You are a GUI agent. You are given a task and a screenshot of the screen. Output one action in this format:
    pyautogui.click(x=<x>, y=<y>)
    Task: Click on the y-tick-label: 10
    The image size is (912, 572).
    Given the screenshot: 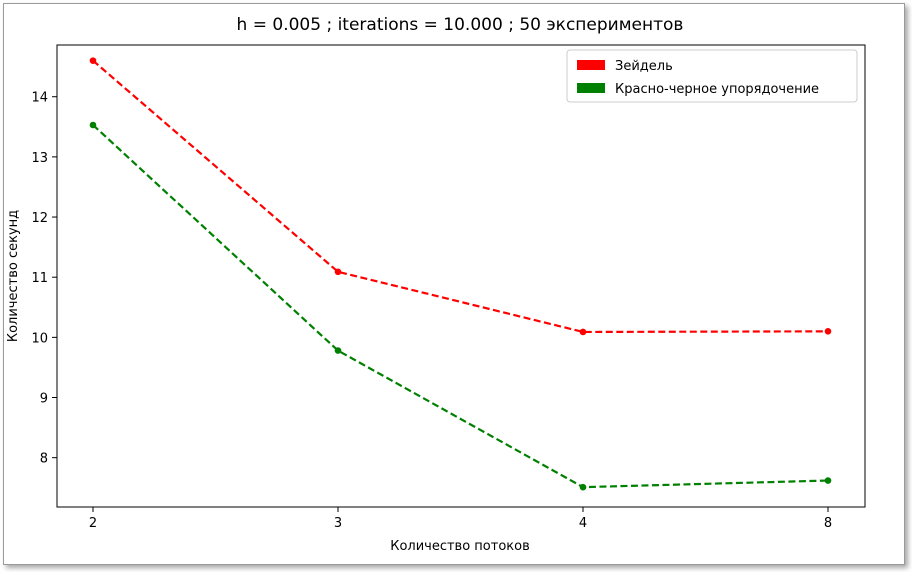 What is the action you would take?
    pyautogui.click(x=39, y=338)
    